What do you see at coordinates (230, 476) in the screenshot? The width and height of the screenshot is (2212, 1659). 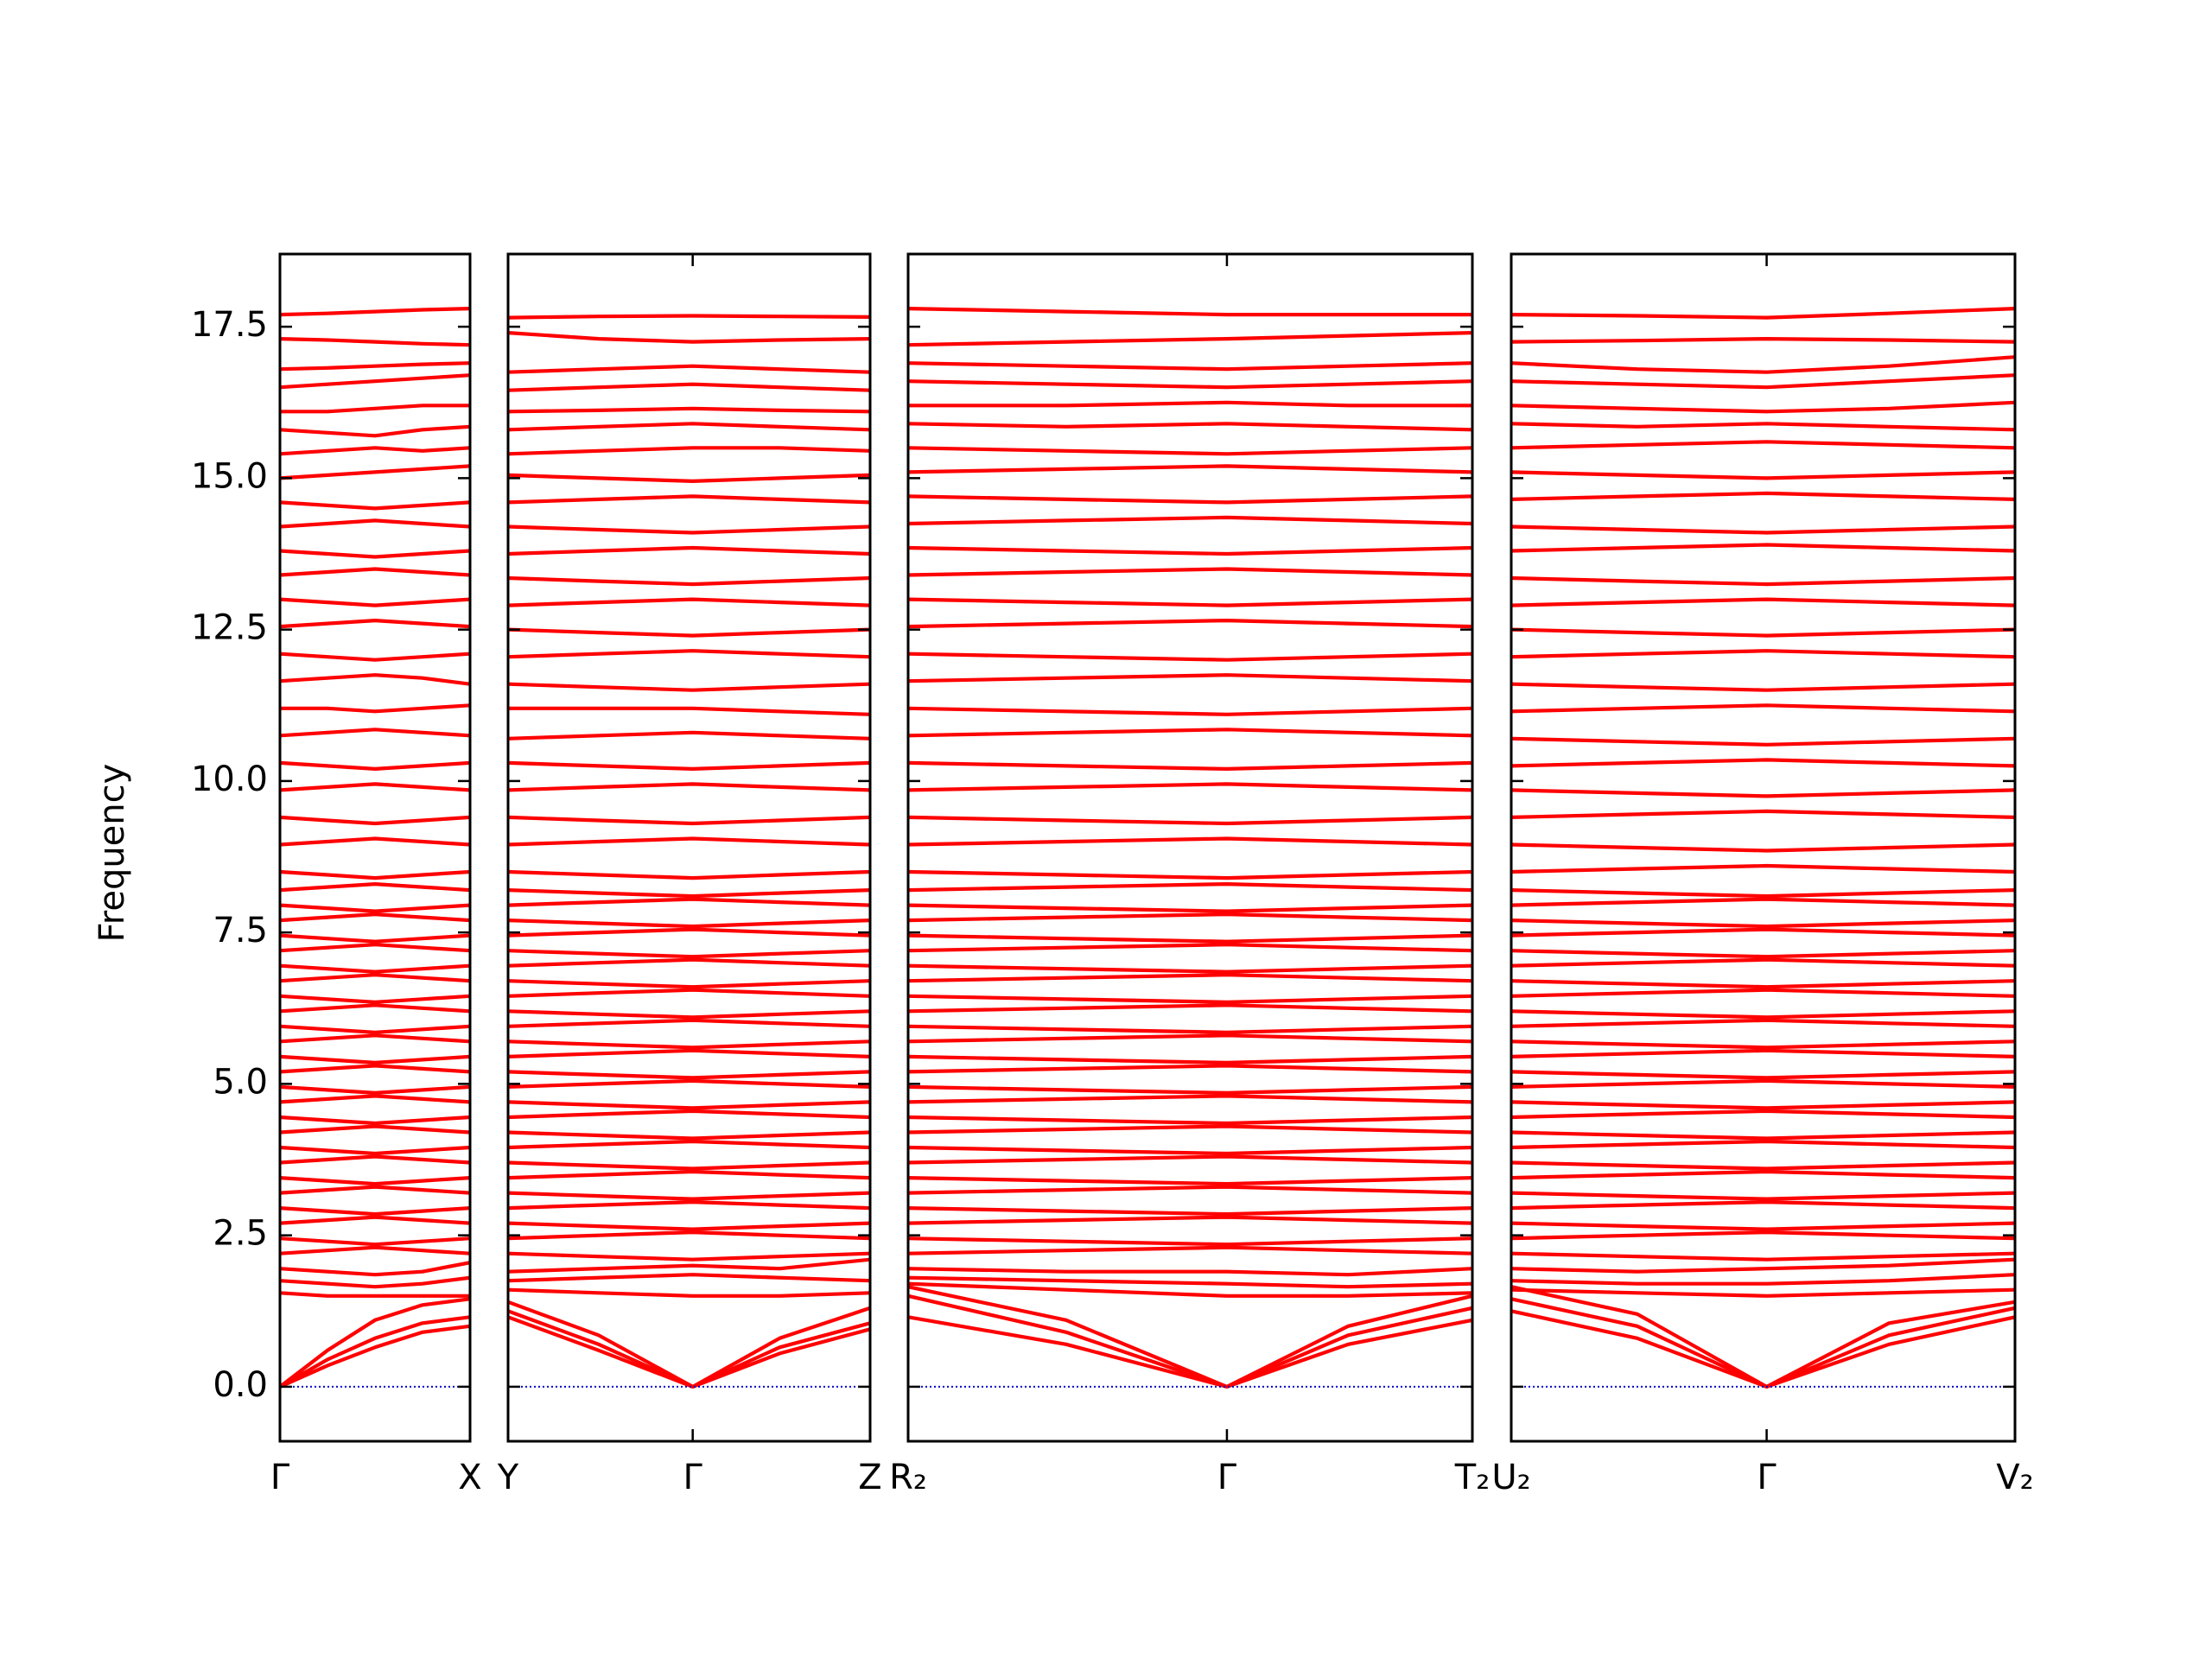 I see `y-tick-label: 15.0` at bounding box center [230, 476].